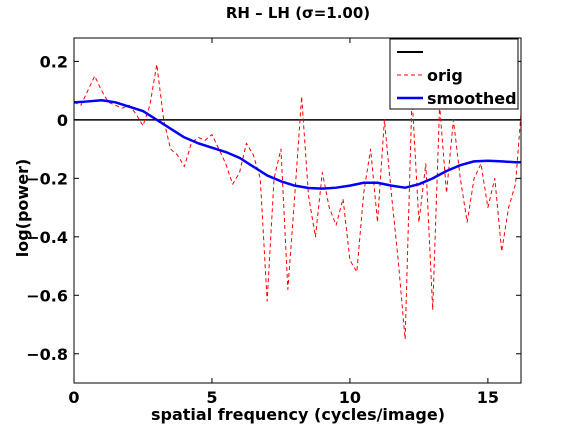 This screenshot has height=432, width=576. I want to click on y-tick-label: −0.4, so click(47, 237).